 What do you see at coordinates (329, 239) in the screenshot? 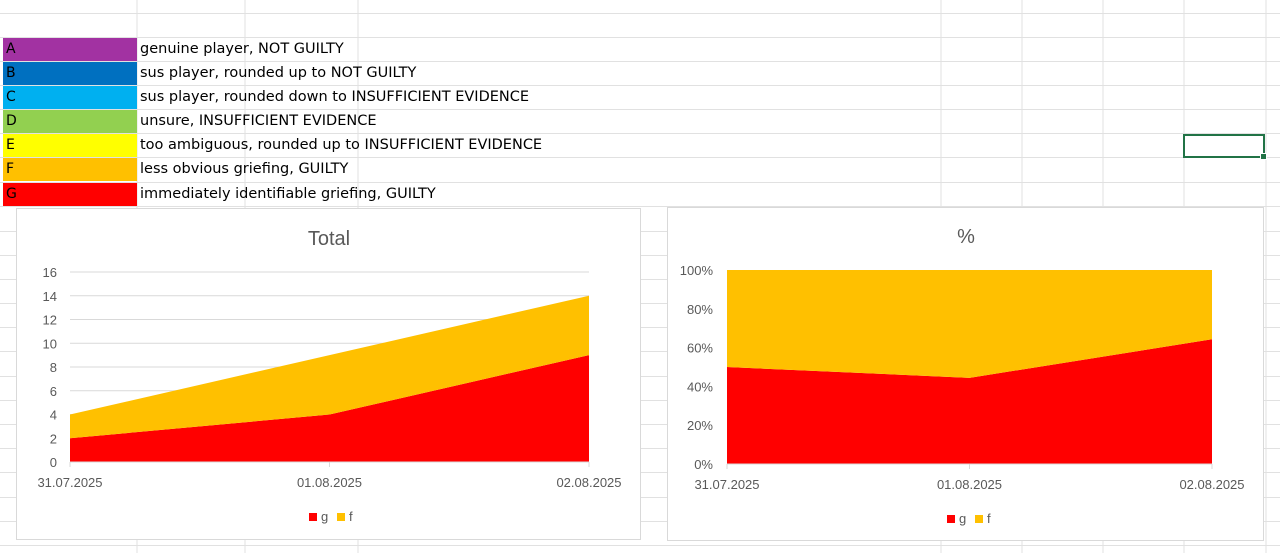
I see `chart-title: Total` at bounding box center [329, 239].